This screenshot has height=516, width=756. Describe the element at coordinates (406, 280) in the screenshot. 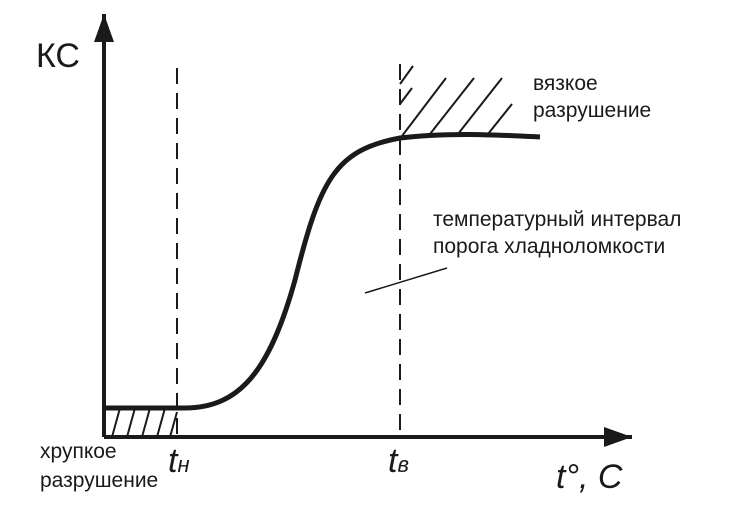

I see `leader-line` at that location.